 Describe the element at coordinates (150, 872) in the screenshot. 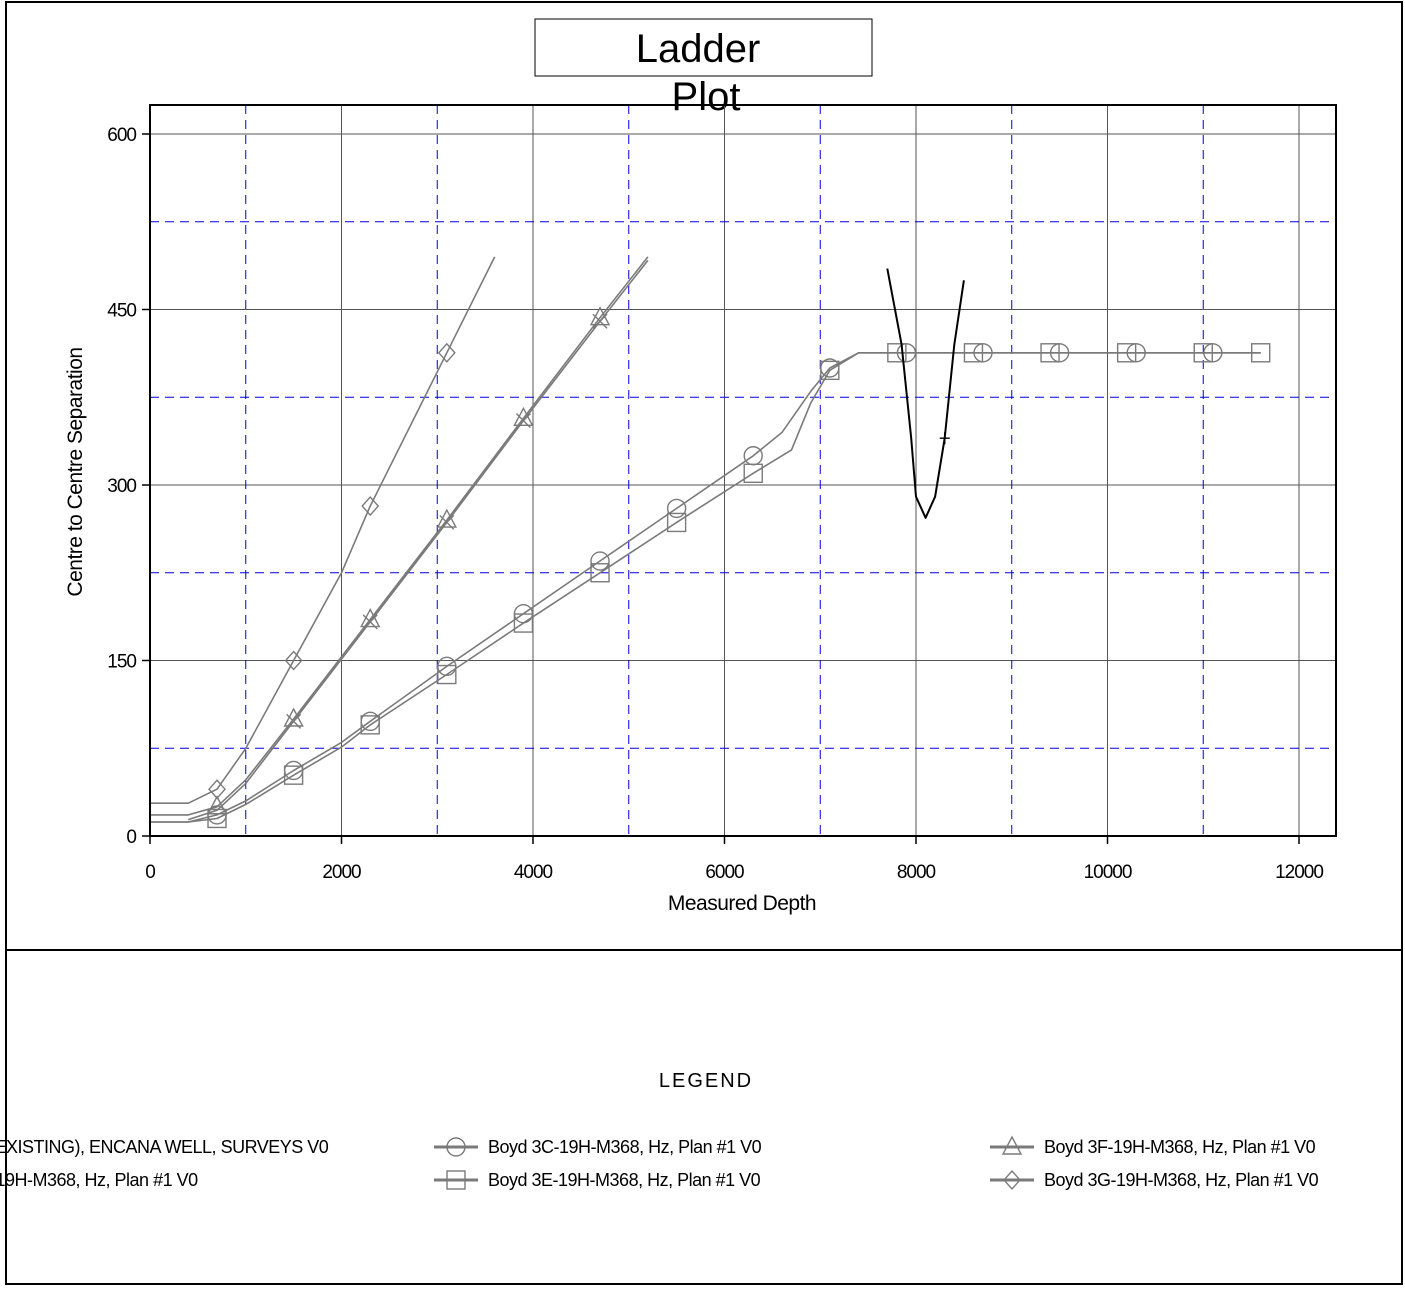

I see `x-tick-label: 0` at that location.